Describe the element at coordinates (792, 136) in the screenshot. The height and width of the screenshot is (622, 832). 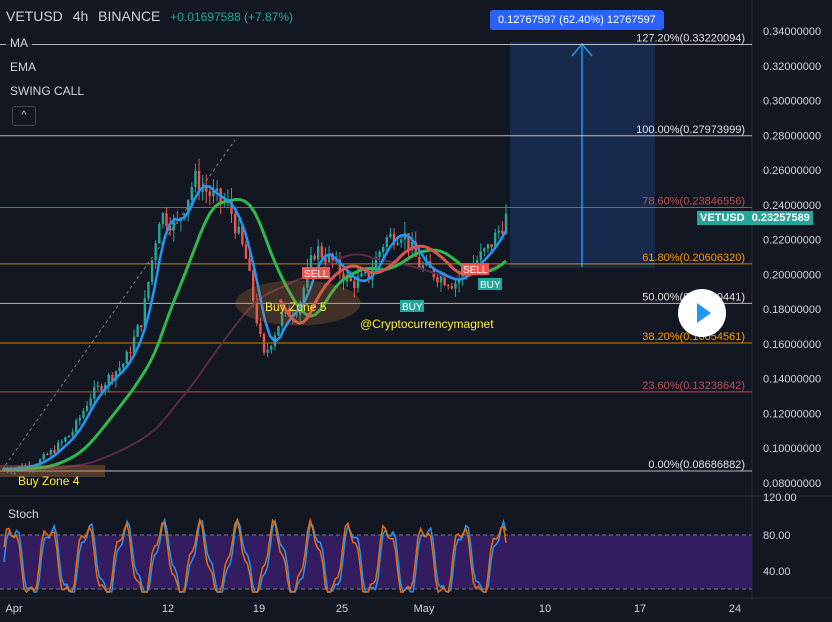
I see `price-tick: 0.28000000` at that location.